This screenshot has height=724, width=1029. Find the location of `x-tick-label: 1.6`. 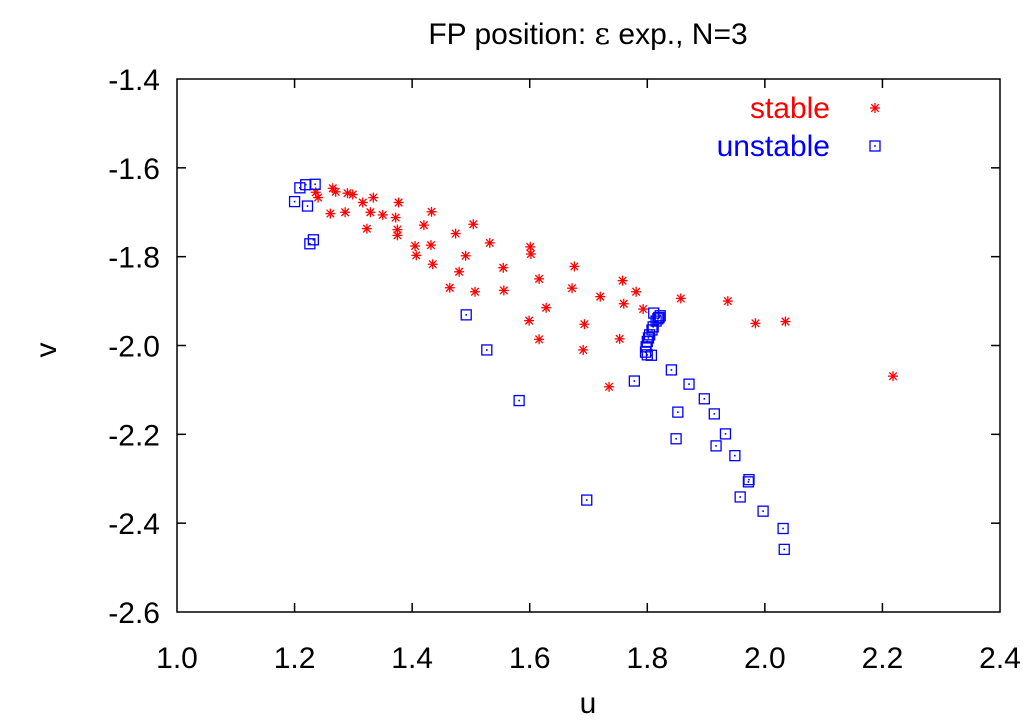

x-tick-label: 1.6 is located at coordinates (530, 658).